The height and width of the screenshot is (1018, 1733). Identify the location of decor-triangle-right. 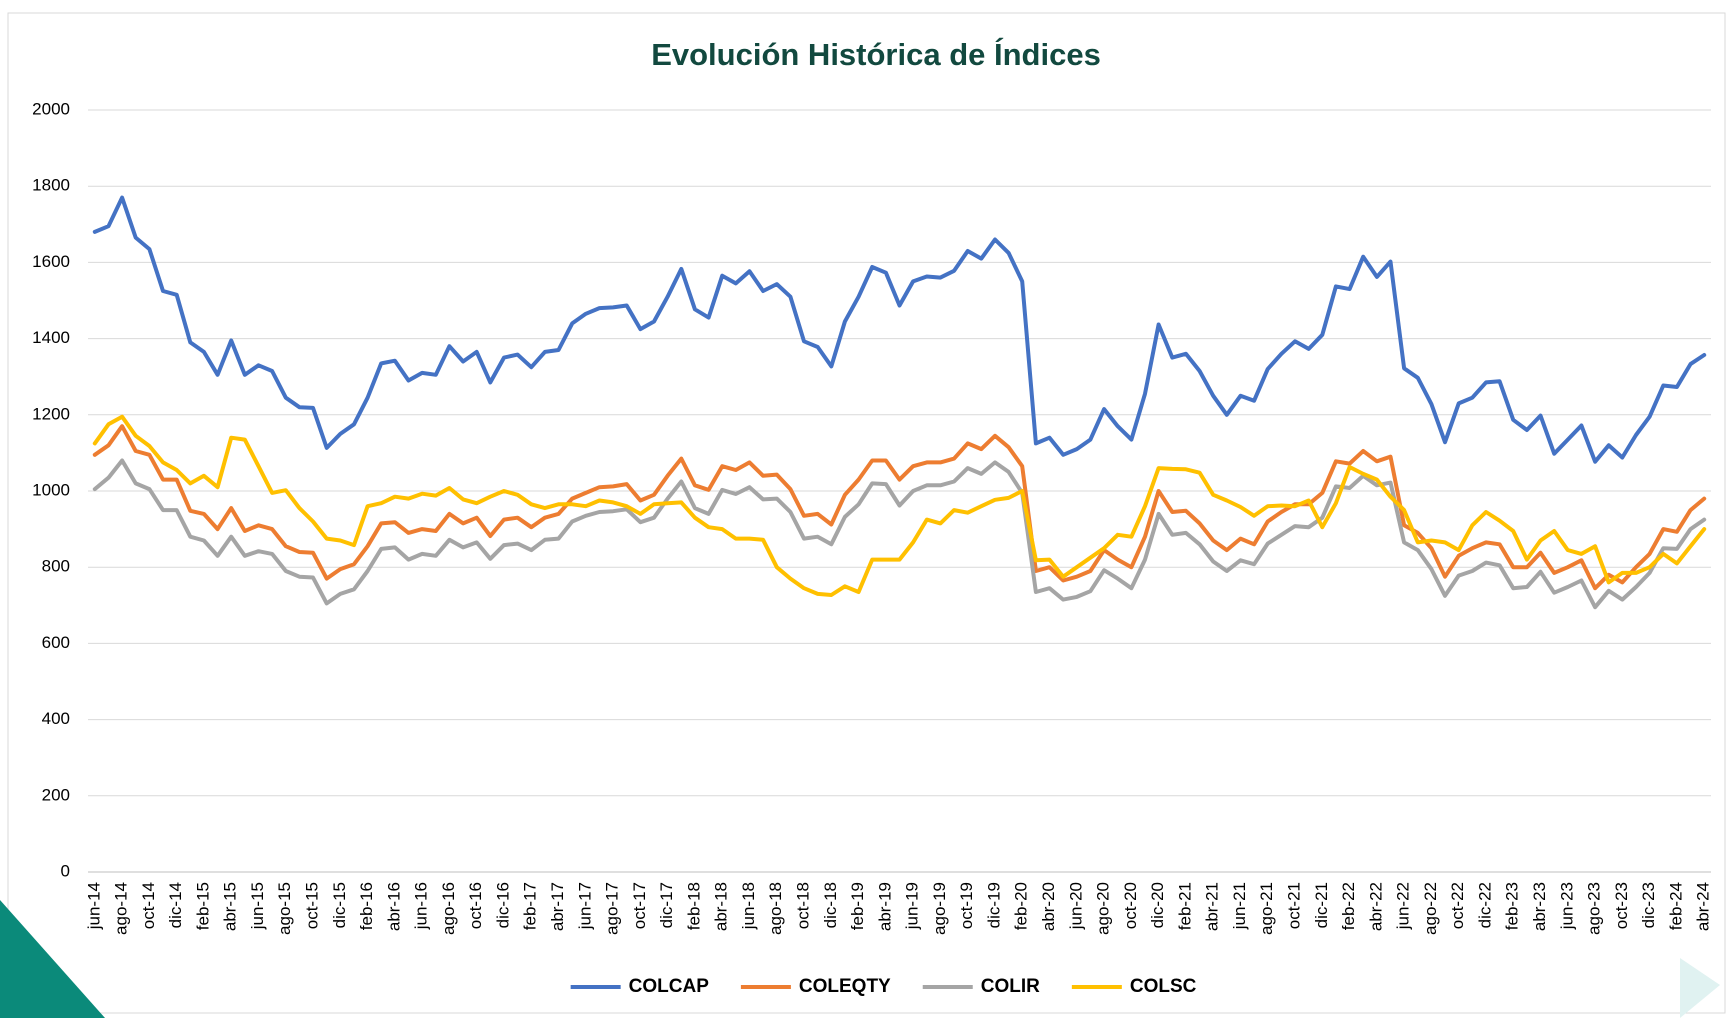
(1700, 988).